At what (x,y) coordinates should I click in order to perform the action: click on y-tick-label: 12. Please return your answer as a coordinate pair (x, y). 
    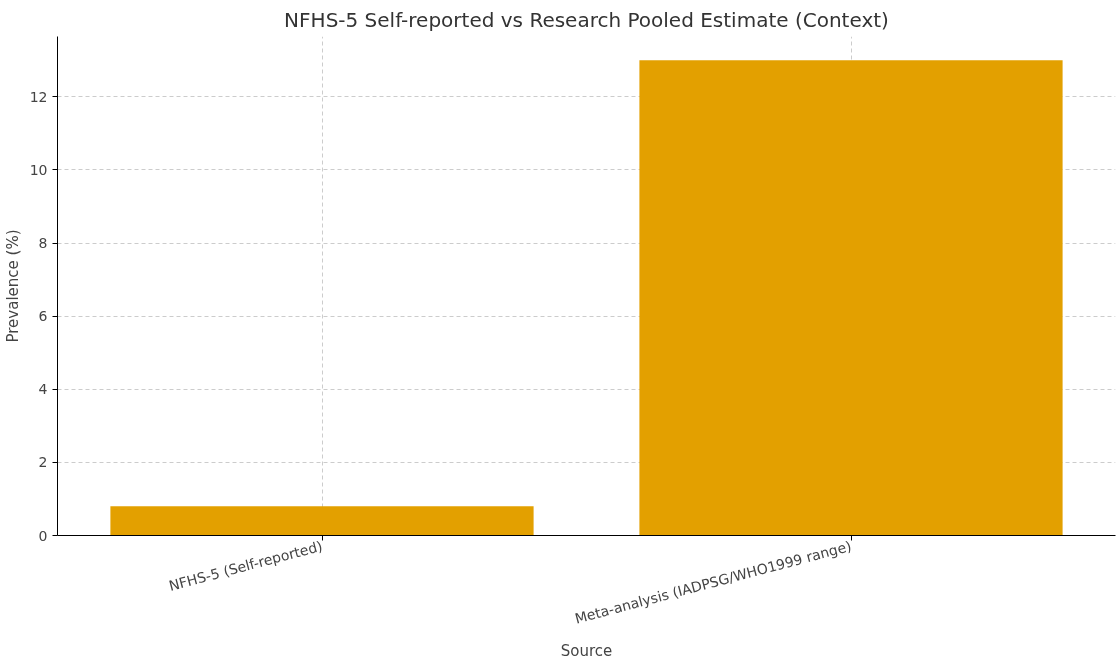
    Looking at the image, I should click on (38, 96).